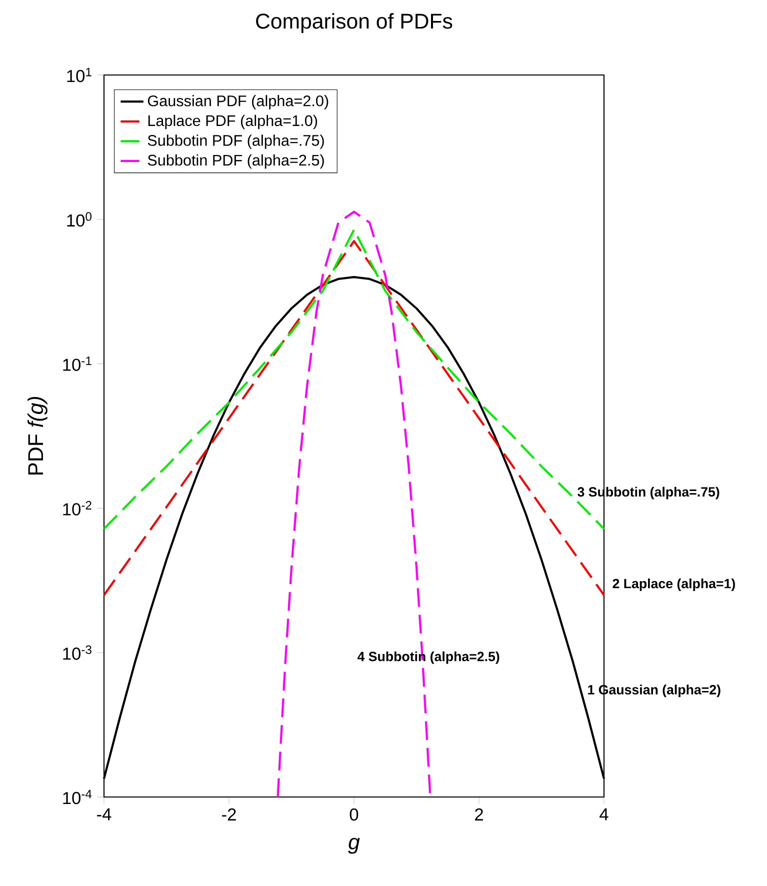 This screenshot has width=767, height=886. Describe the element at coordinates (238, 102) in the screenshot. I see `legend-label: Gaussian PDF (alpha=2.0)` at that location.